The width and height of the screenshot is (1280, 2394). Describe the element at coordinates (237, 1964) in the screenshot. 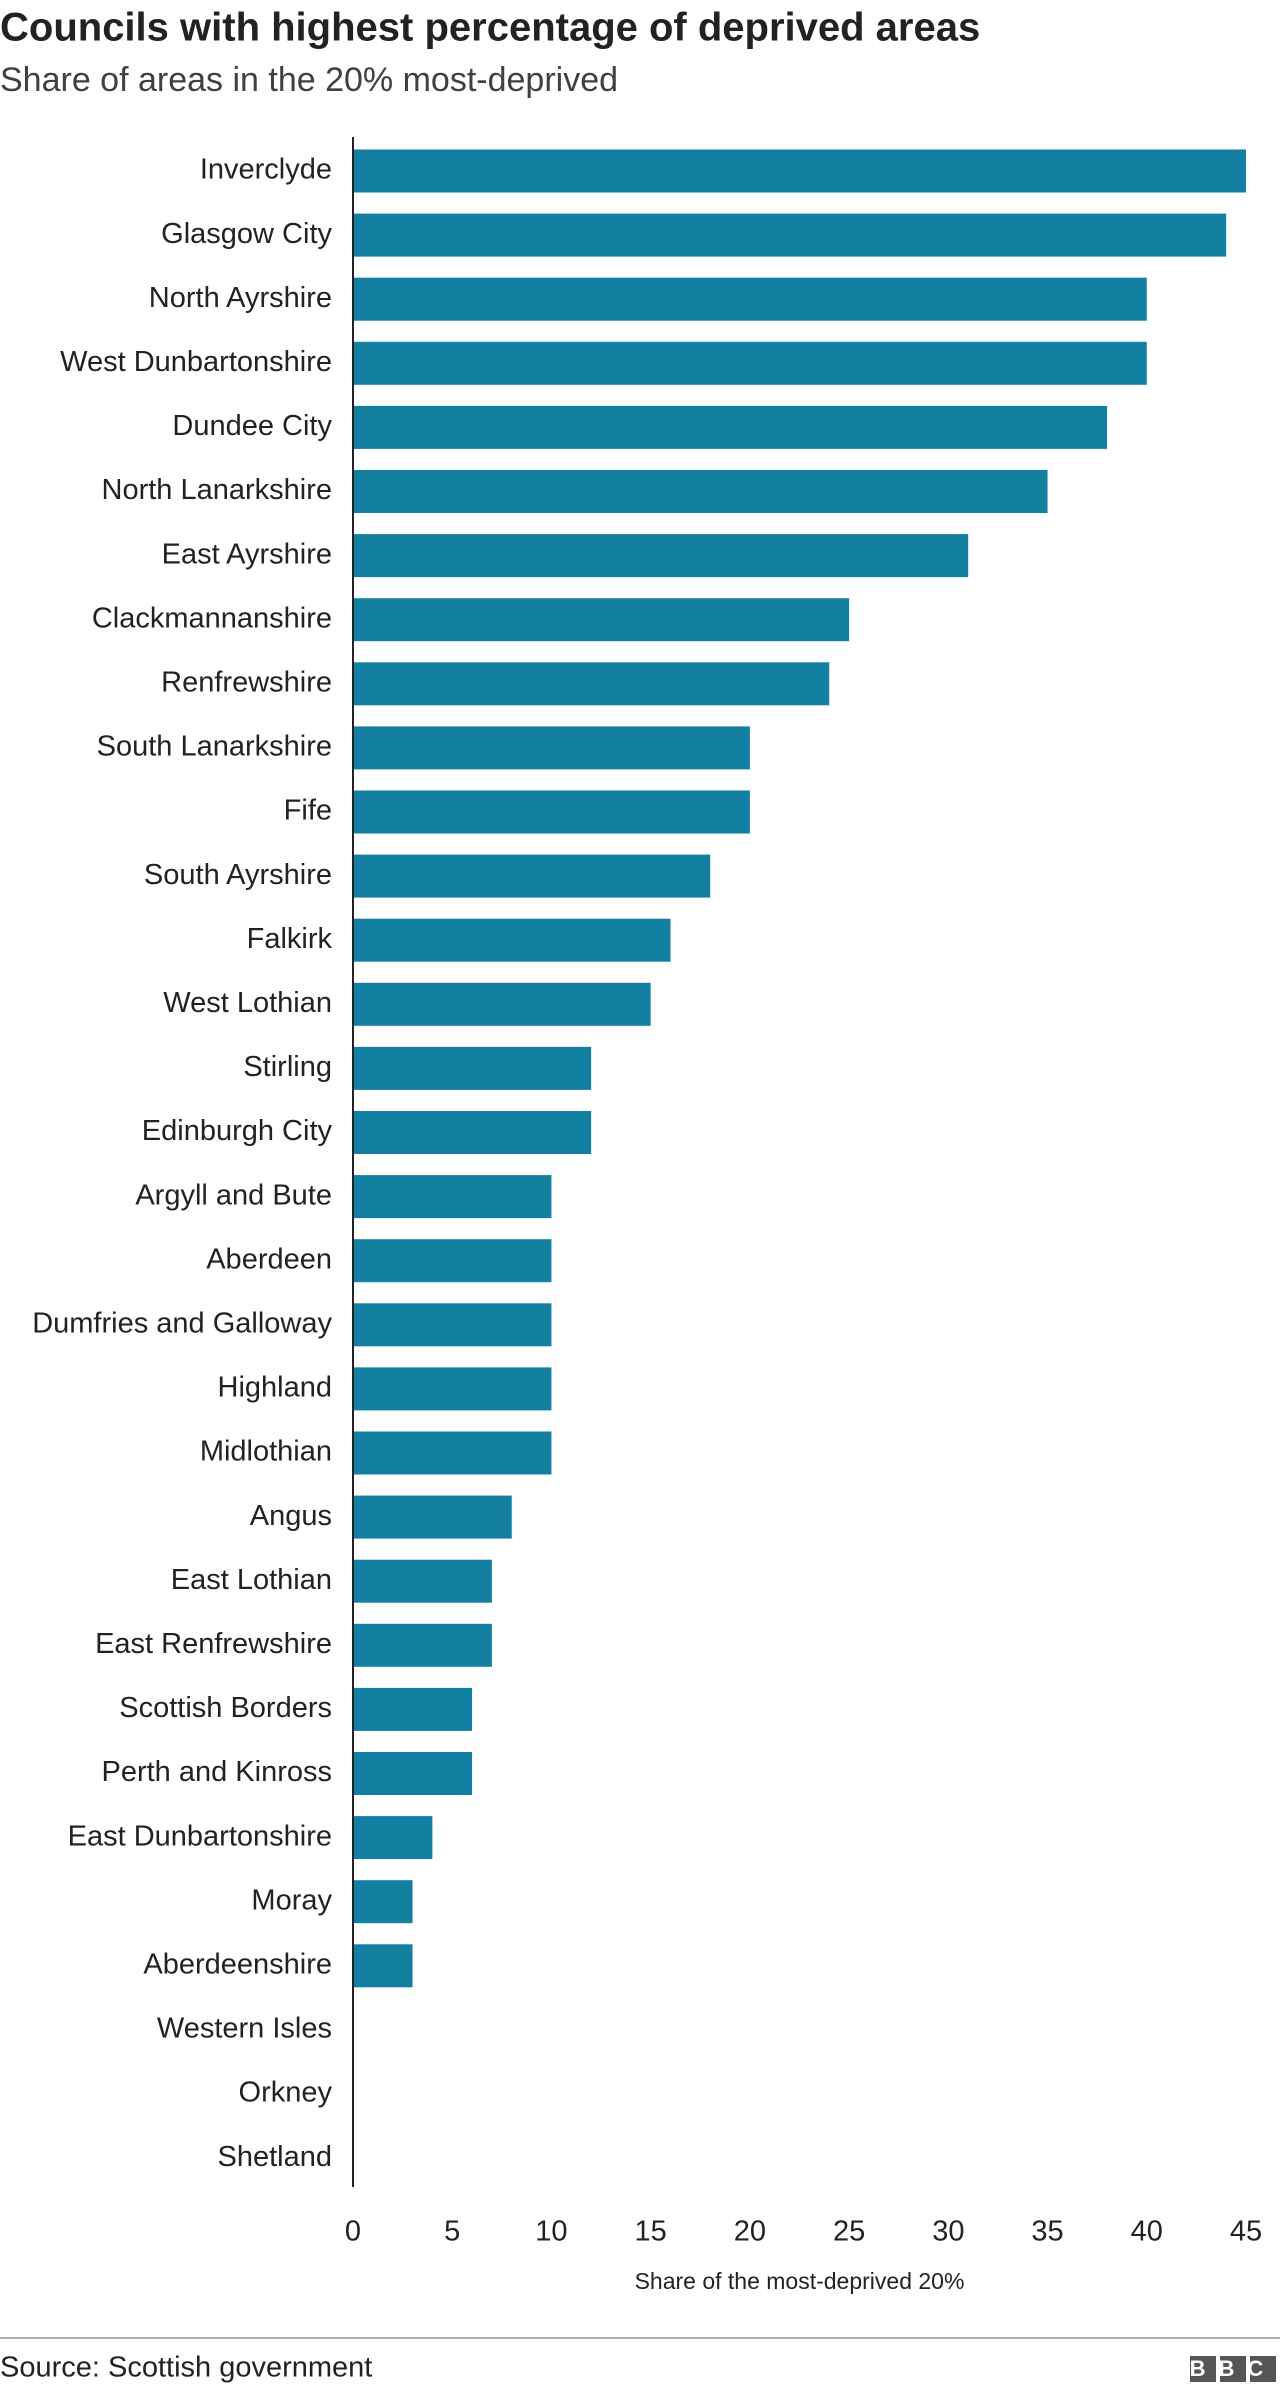

I see `y-tick-label: Aberdeenshire` at that location.